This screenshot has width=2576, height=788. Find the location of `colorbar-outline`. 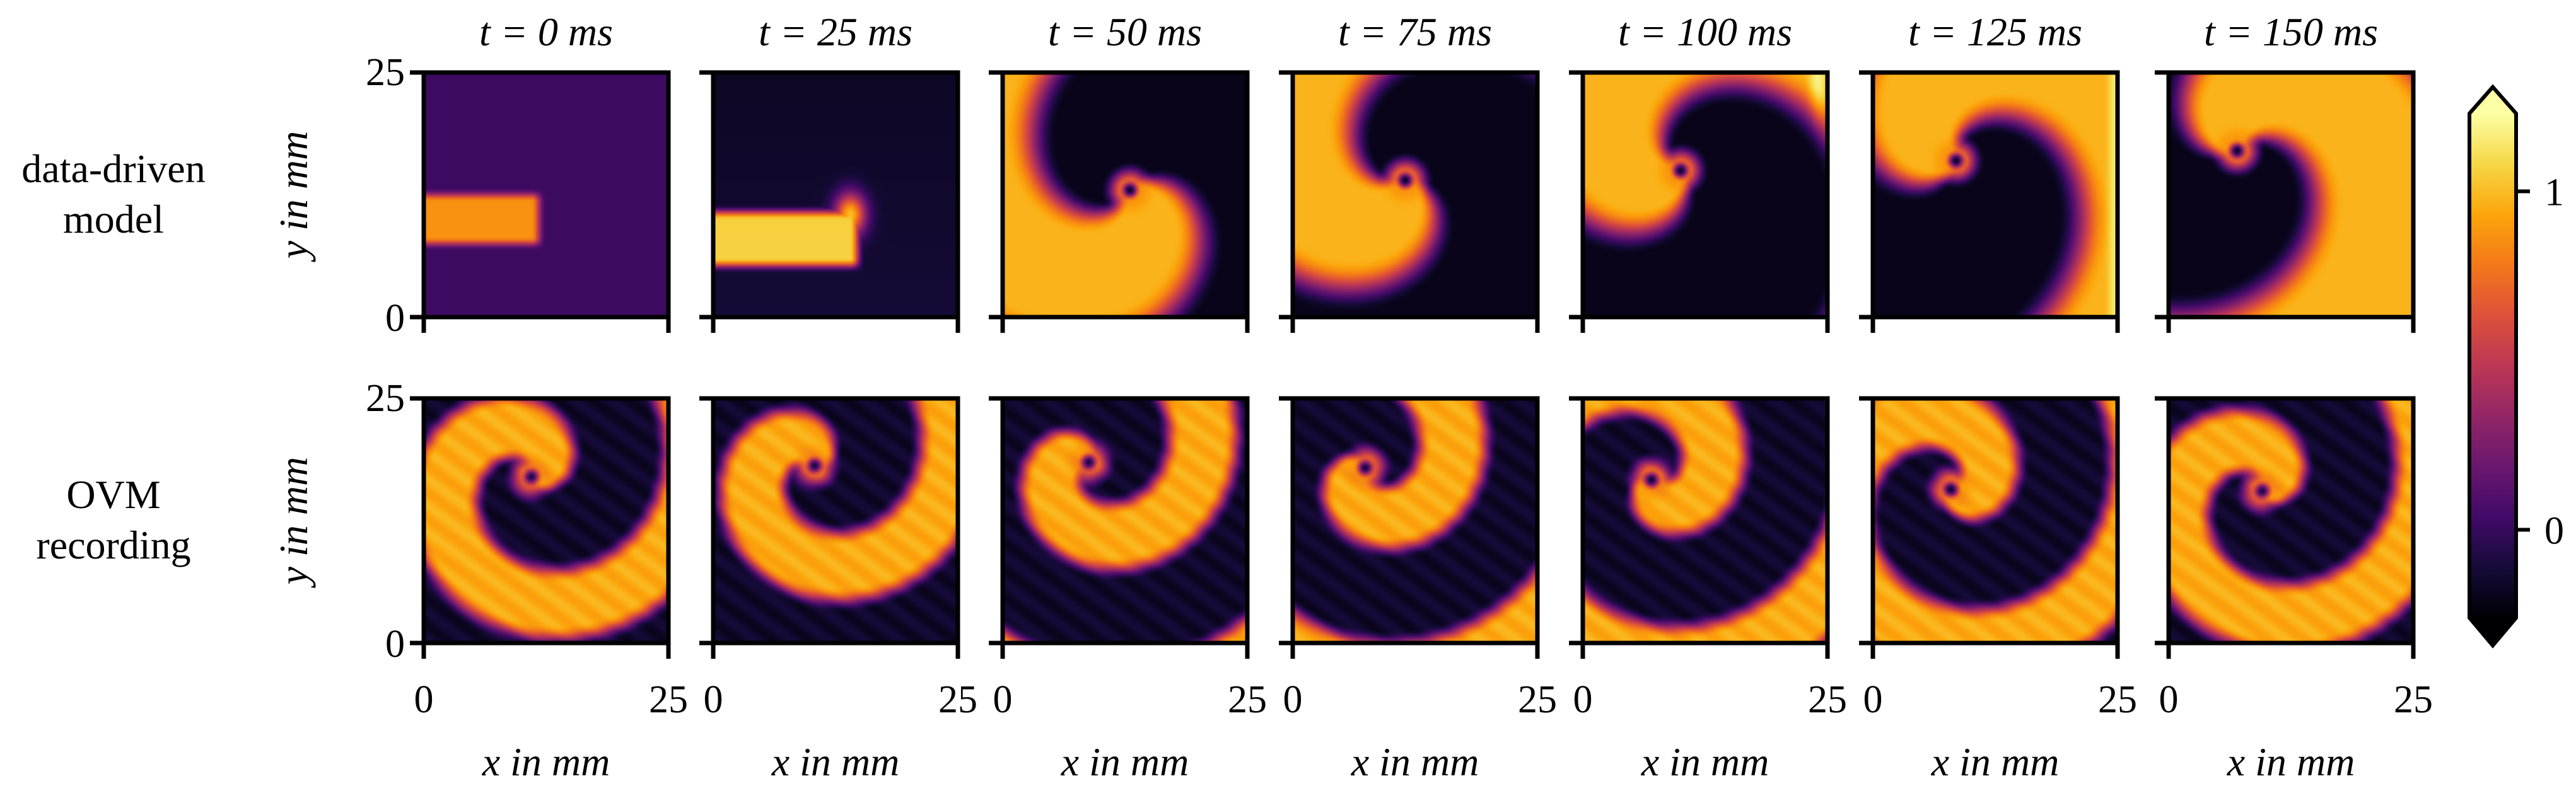

colorbar-outline is located at coordinates (2493, 366).